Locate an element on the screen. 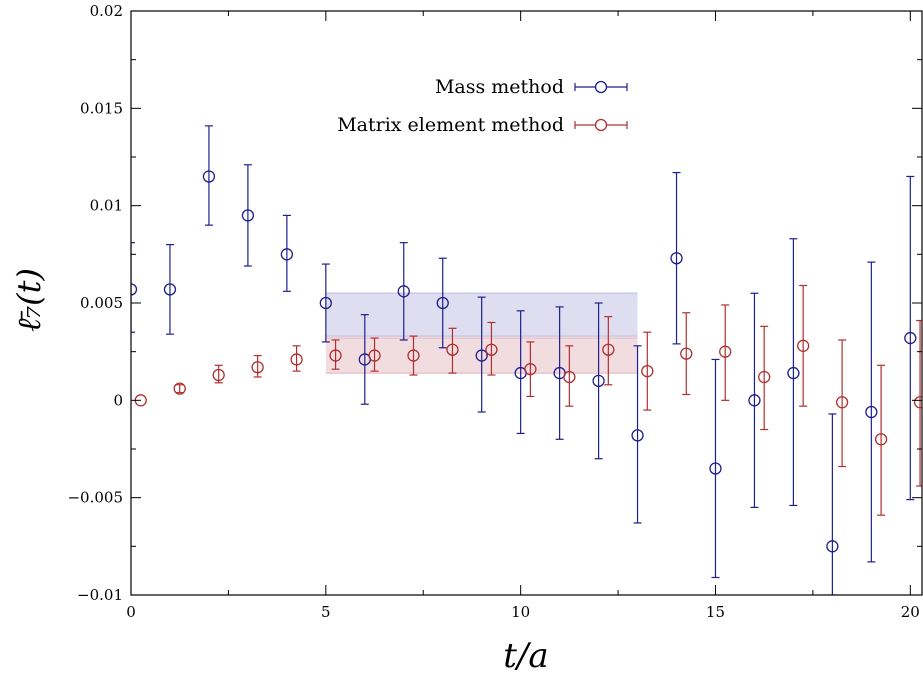 The width and height of the screenshot is (923, 676). x-tick-label: 20 is located at coordinates (910, 612).